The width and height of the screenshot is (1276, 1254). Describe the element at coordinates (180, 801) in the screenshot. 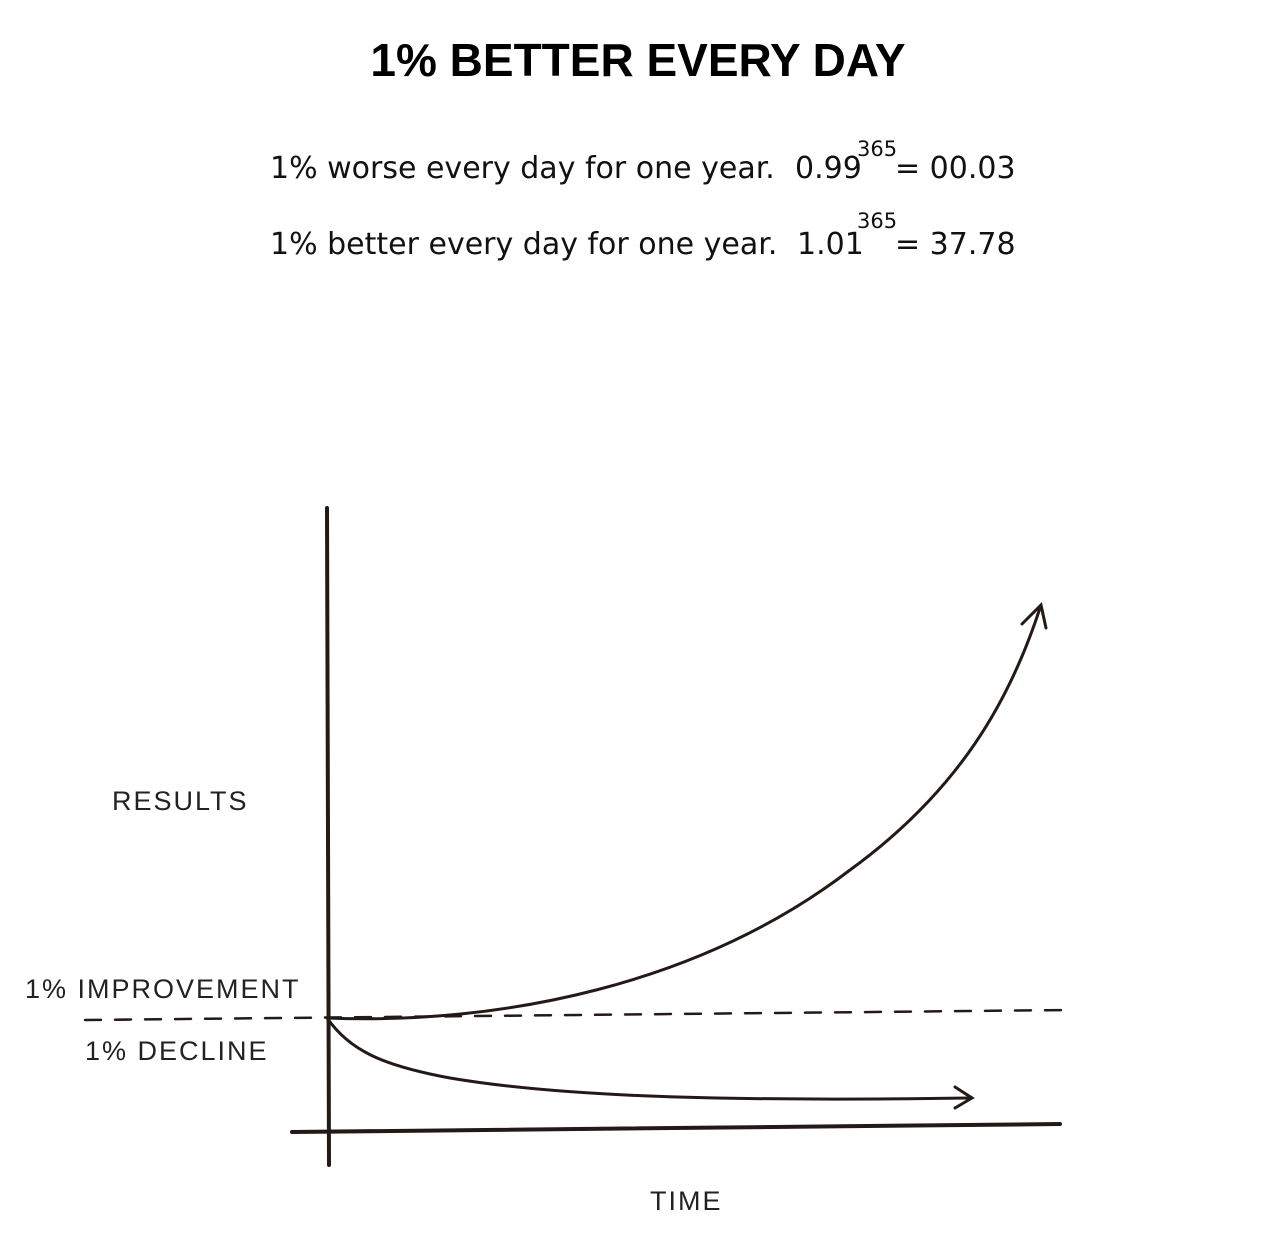

I see `y-axis-label: RESULTS` at that location.